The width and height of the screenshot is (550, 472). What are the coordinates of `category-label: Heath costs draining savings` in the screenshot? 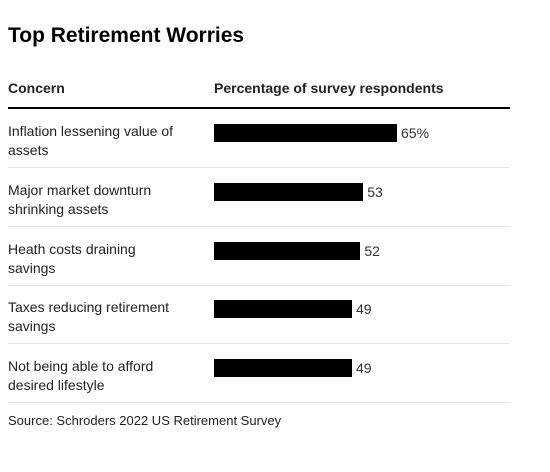 It's located at (106, 259).